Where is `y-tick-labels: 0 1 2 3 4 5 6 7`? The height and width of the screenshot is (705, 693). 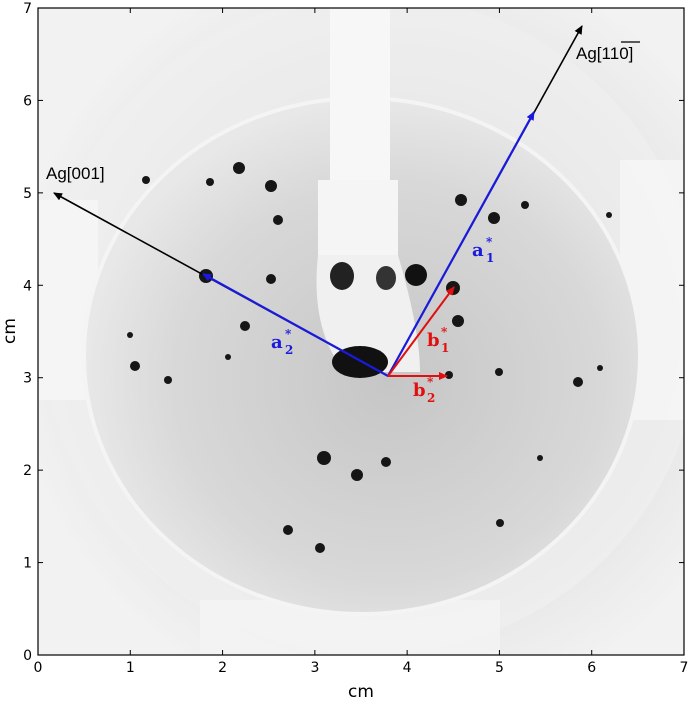 y-tick-labels: 0 1 2 3 4 5 6 7 is located at coordinates (27, 332).